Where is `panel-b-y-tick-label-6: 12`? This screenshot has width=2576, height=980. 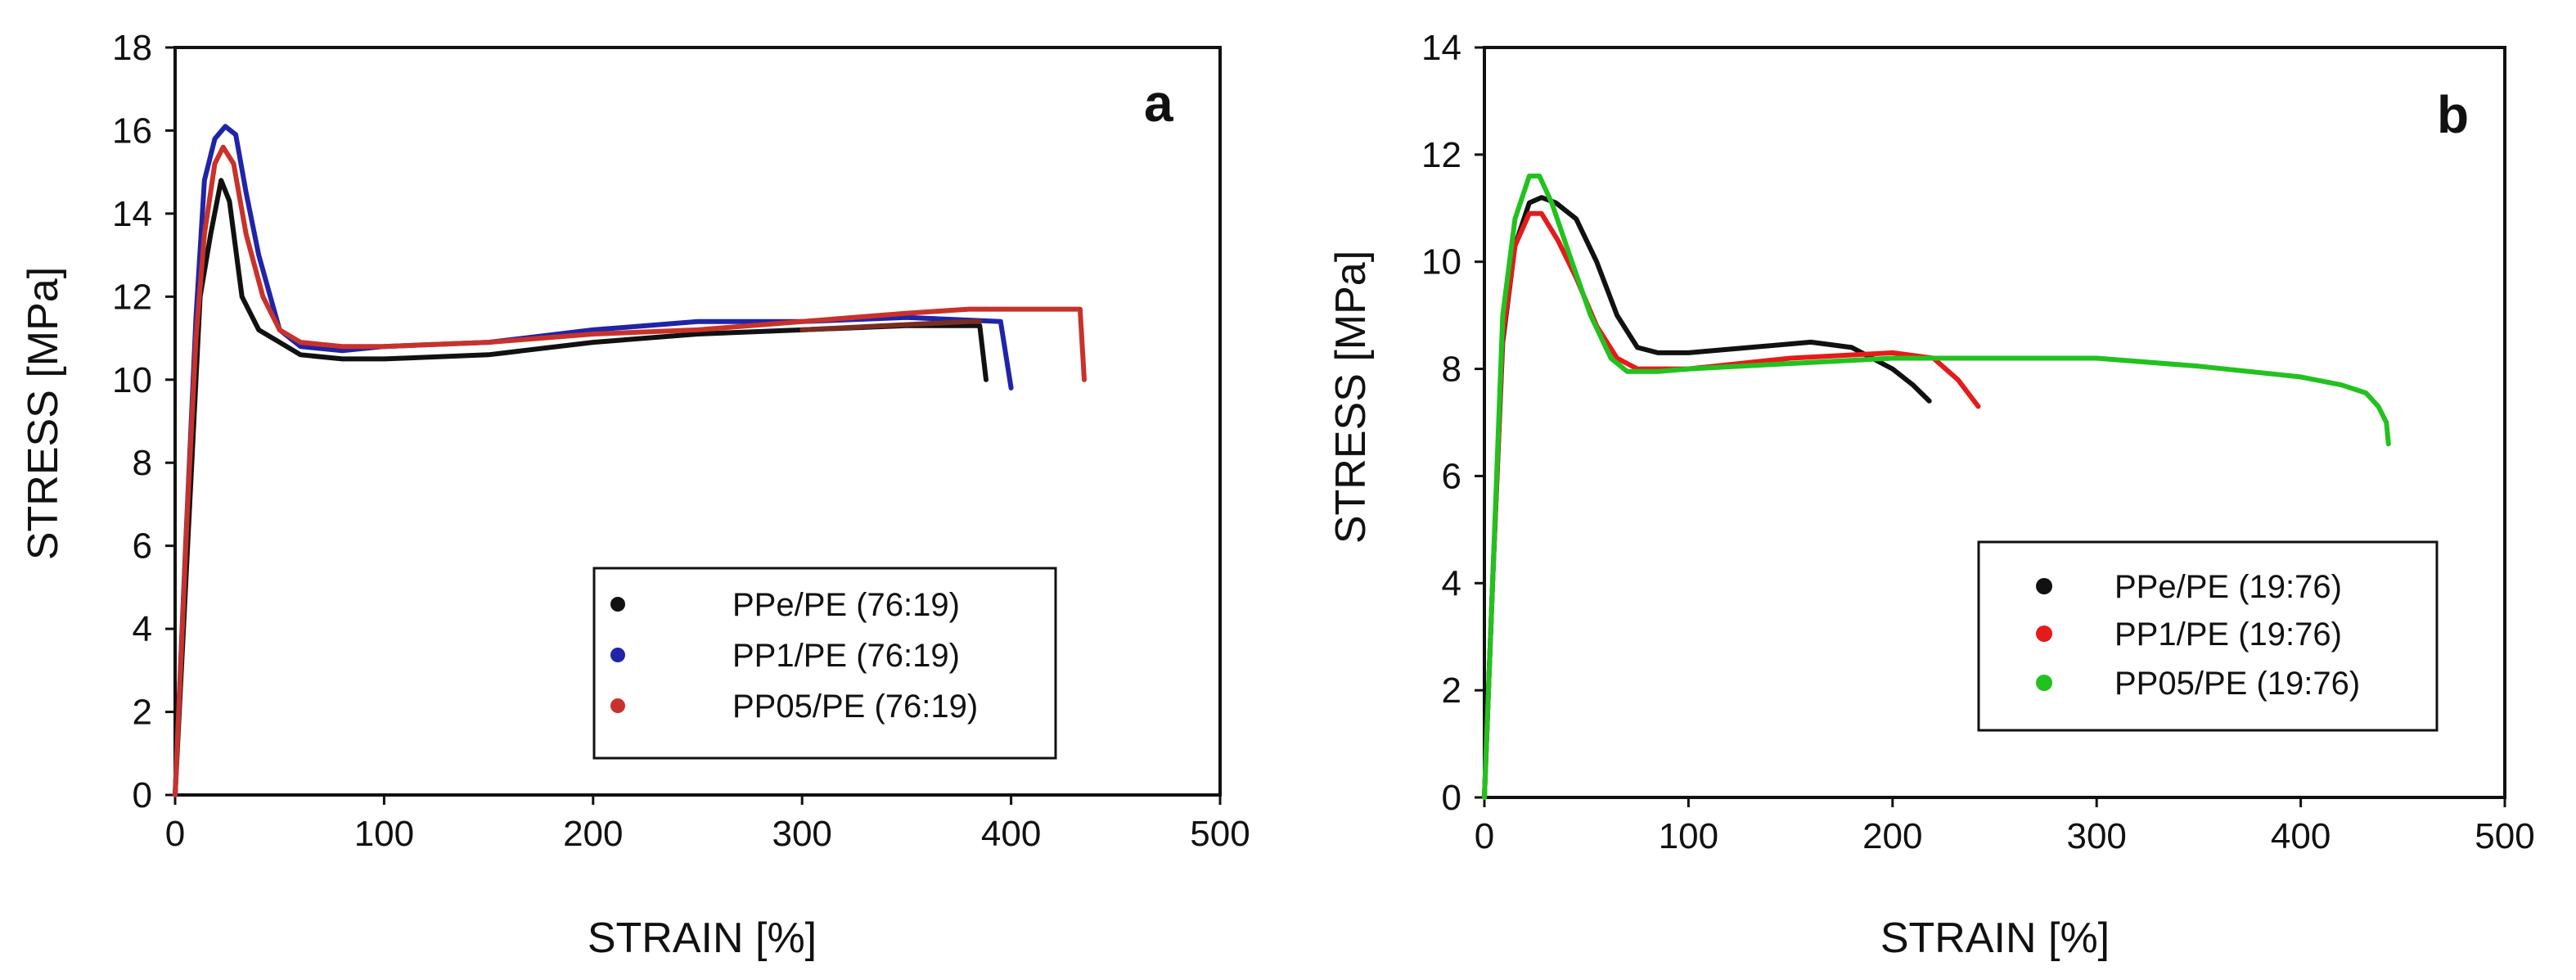
panel-b-y-tick-label-6: 12 is located at coordinates (1441, 155).